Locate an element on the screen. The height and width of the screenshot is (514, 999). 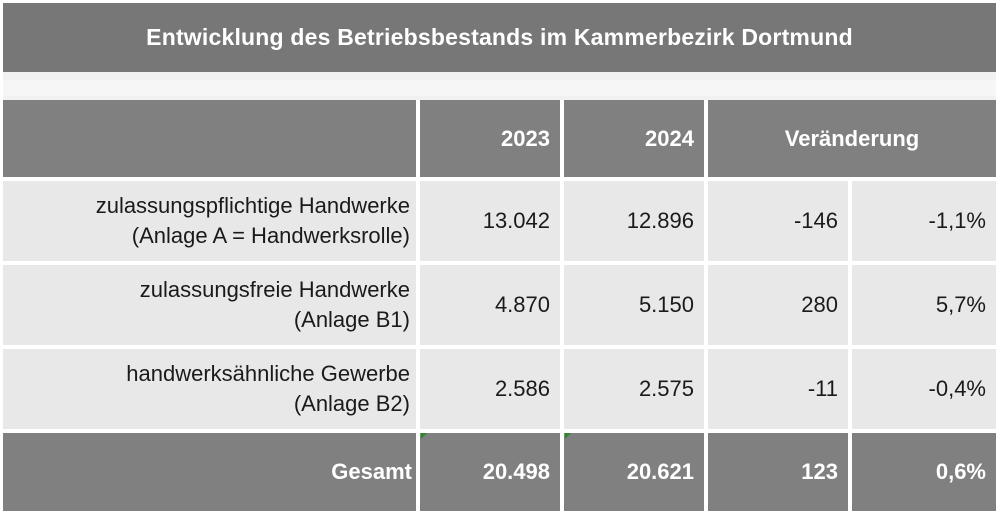
row-label-line1: handwerksähnliche Gewerbe is located at coordinates (268, 373).